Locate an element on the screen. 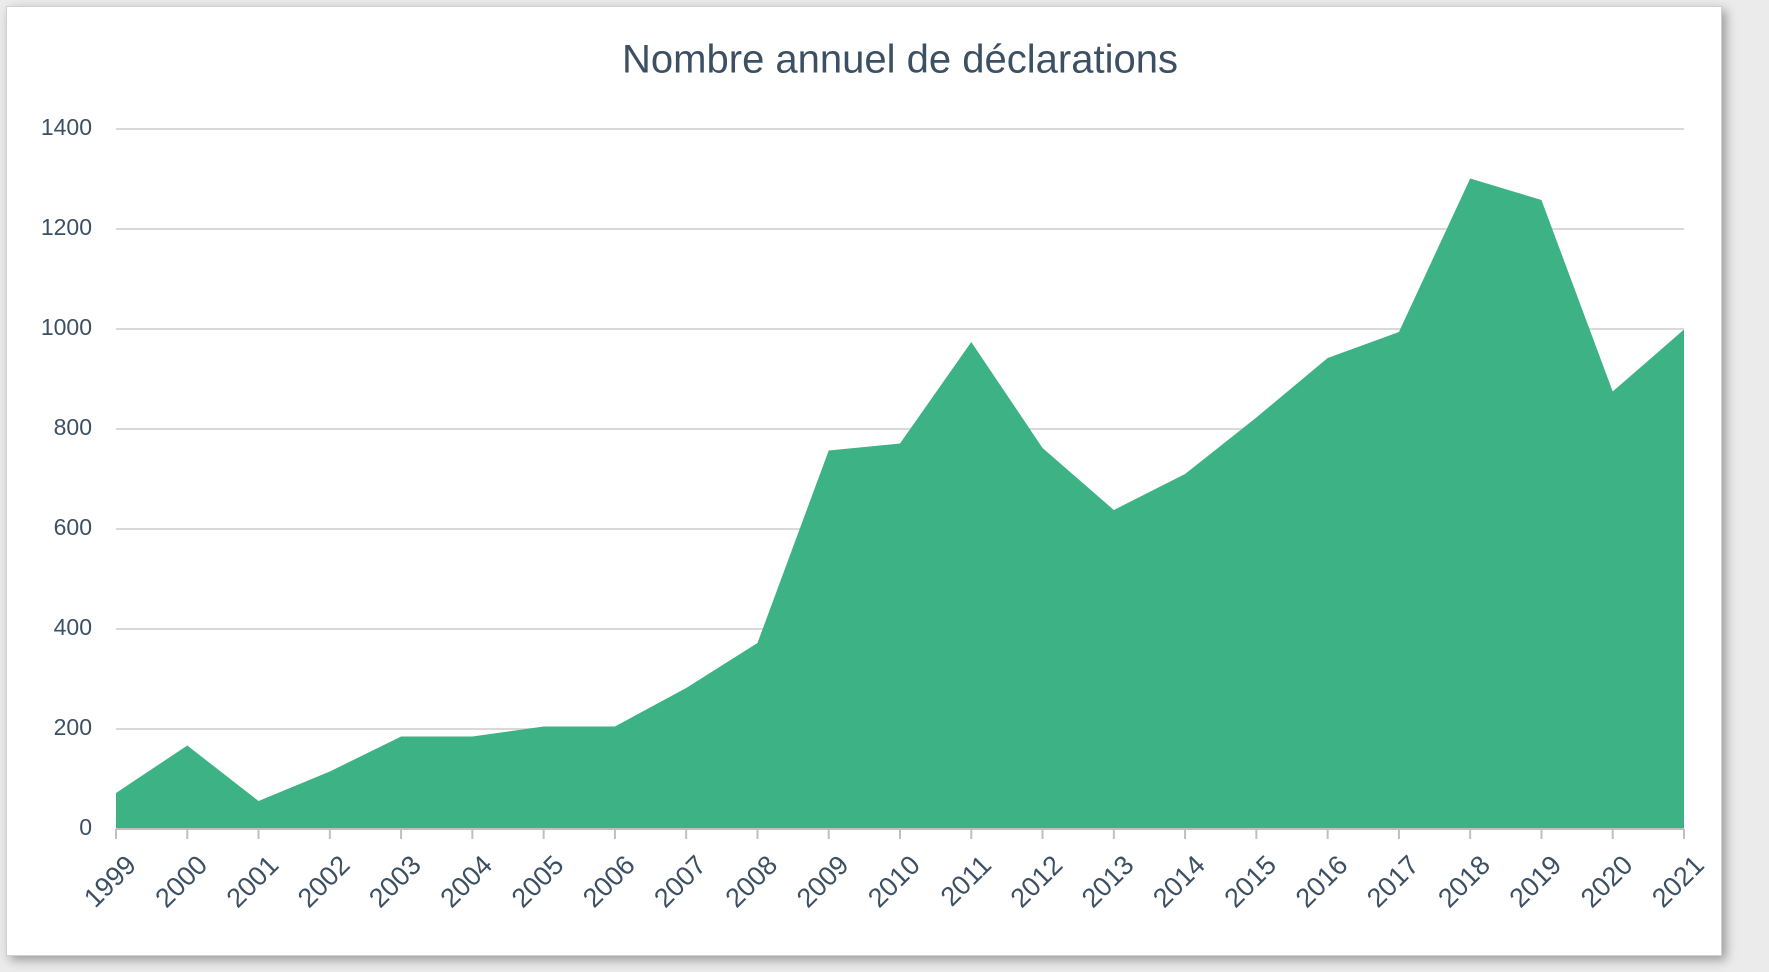 This screenshot has width=1769, height=972. x-tick-label: 2009 is located at coordinates (823, 882).